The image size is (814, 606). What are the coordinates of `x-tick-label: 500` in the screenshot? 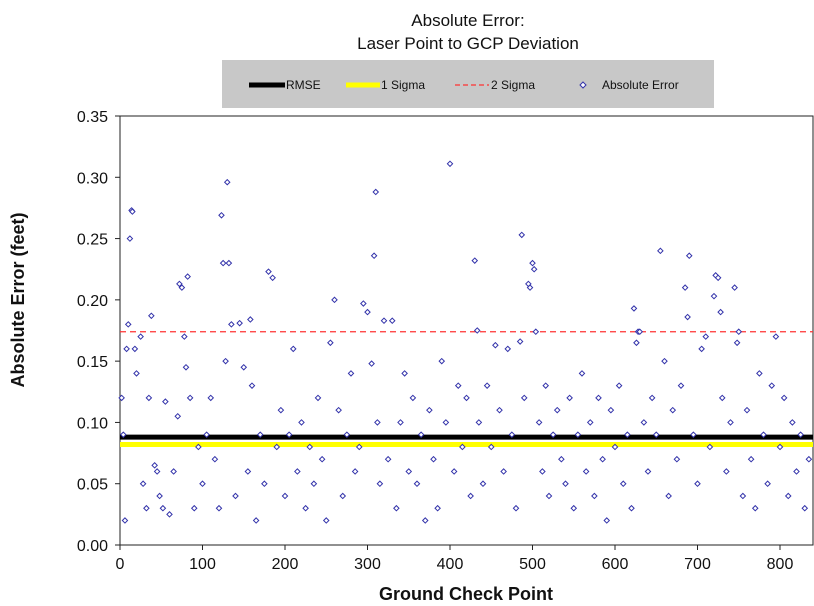 It's located at (532, 564).